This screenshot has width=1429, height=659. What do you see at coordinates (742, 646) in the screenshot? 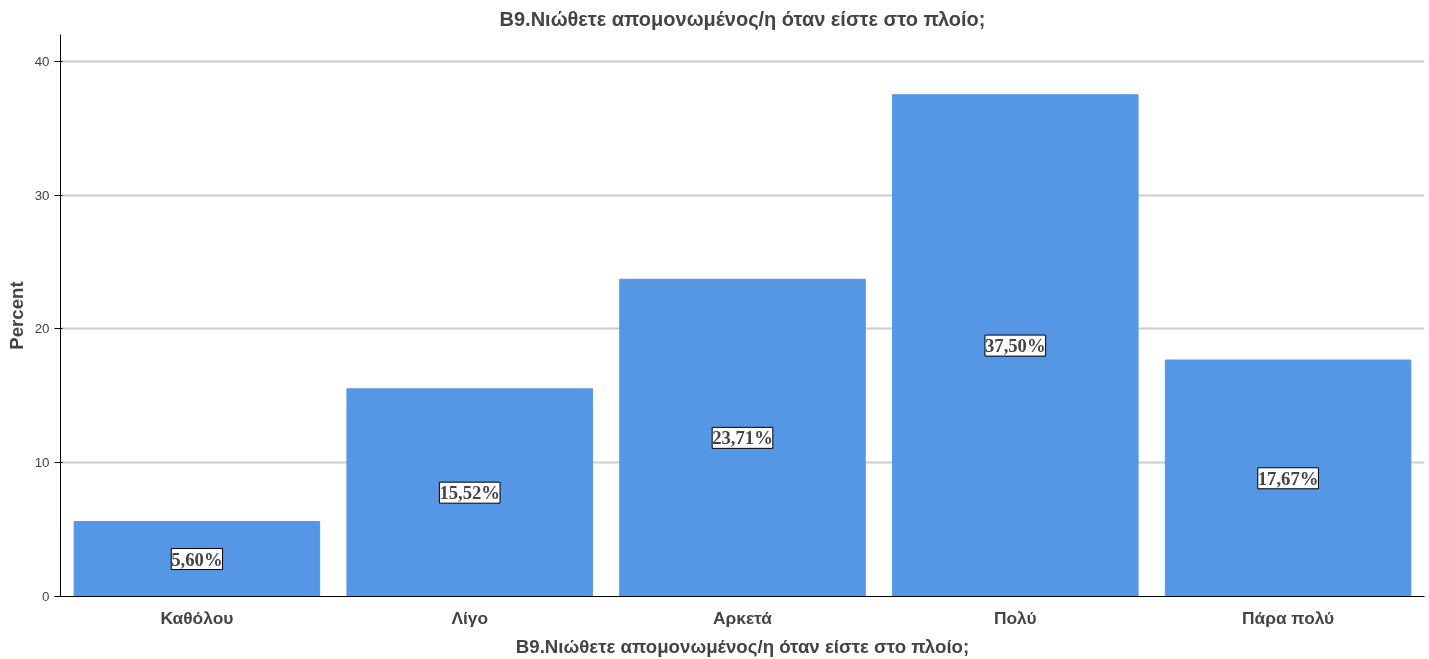
I see `x-axis-title: B9.Νιώθετε απομονωμένος/η όταν είστε στο πλοίο;` at bounding box center [742, 646].